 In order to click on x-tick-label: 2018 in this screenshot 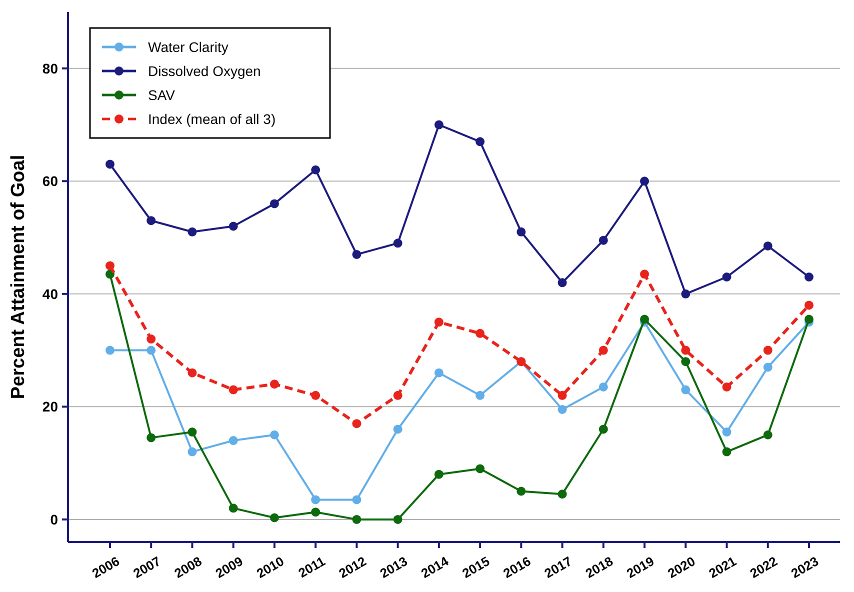, I will do `click(599, 567)`.